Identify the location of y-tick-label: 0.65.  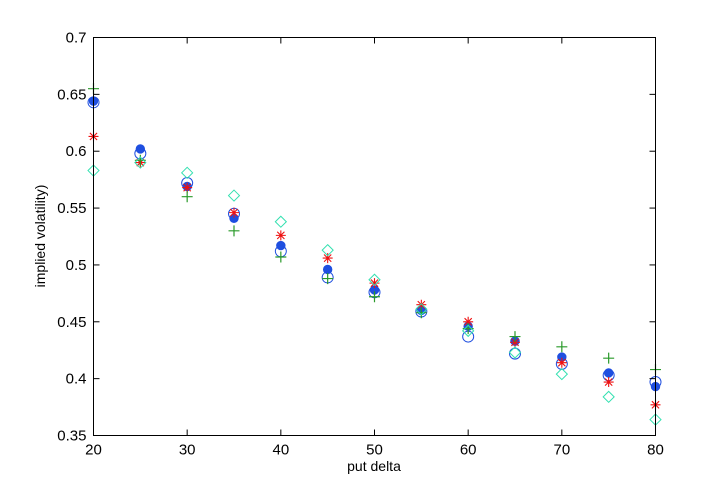
(71, 94).